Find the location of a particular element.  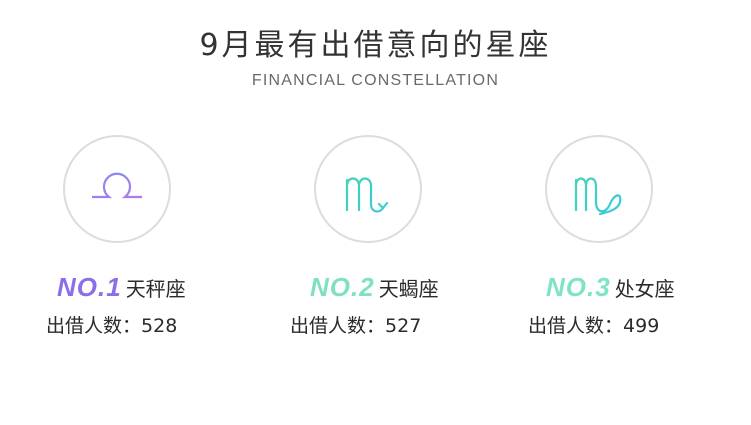

count-value: 527 is located at coordinates (403, 326).